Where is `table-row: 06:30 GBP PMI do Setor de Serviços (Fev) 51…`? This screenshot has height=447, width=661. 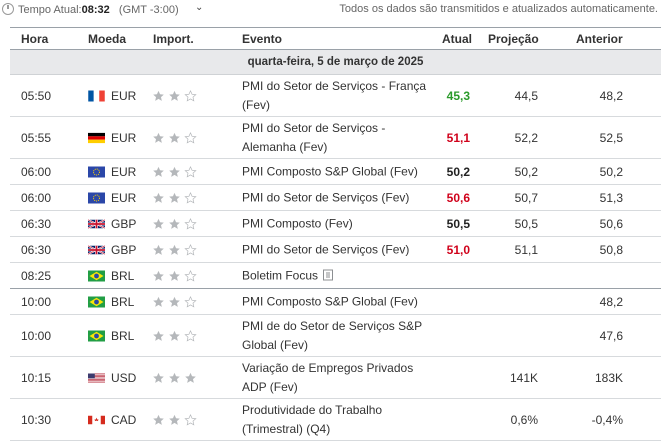
table-row: 06:30 GBP PMI do Setor de Serviços (Fev) 51… is located at coordinates (335, 250).